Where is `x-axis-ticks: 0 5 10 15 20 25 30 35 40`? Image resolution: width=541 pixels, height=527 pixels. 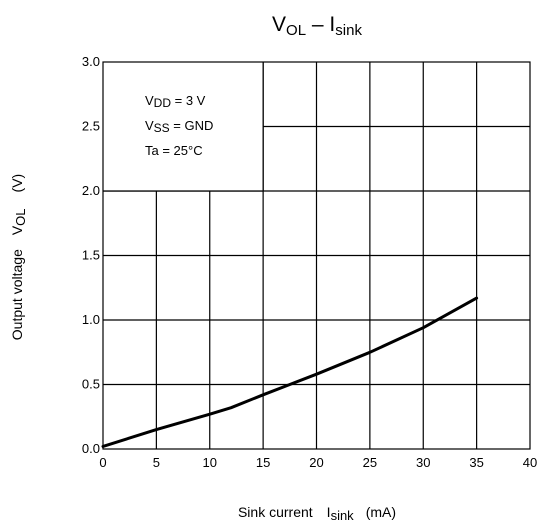
x-axis-ticks: 0 5 10 15 20 25 30 35 40 is located at coordinates (318, 462).